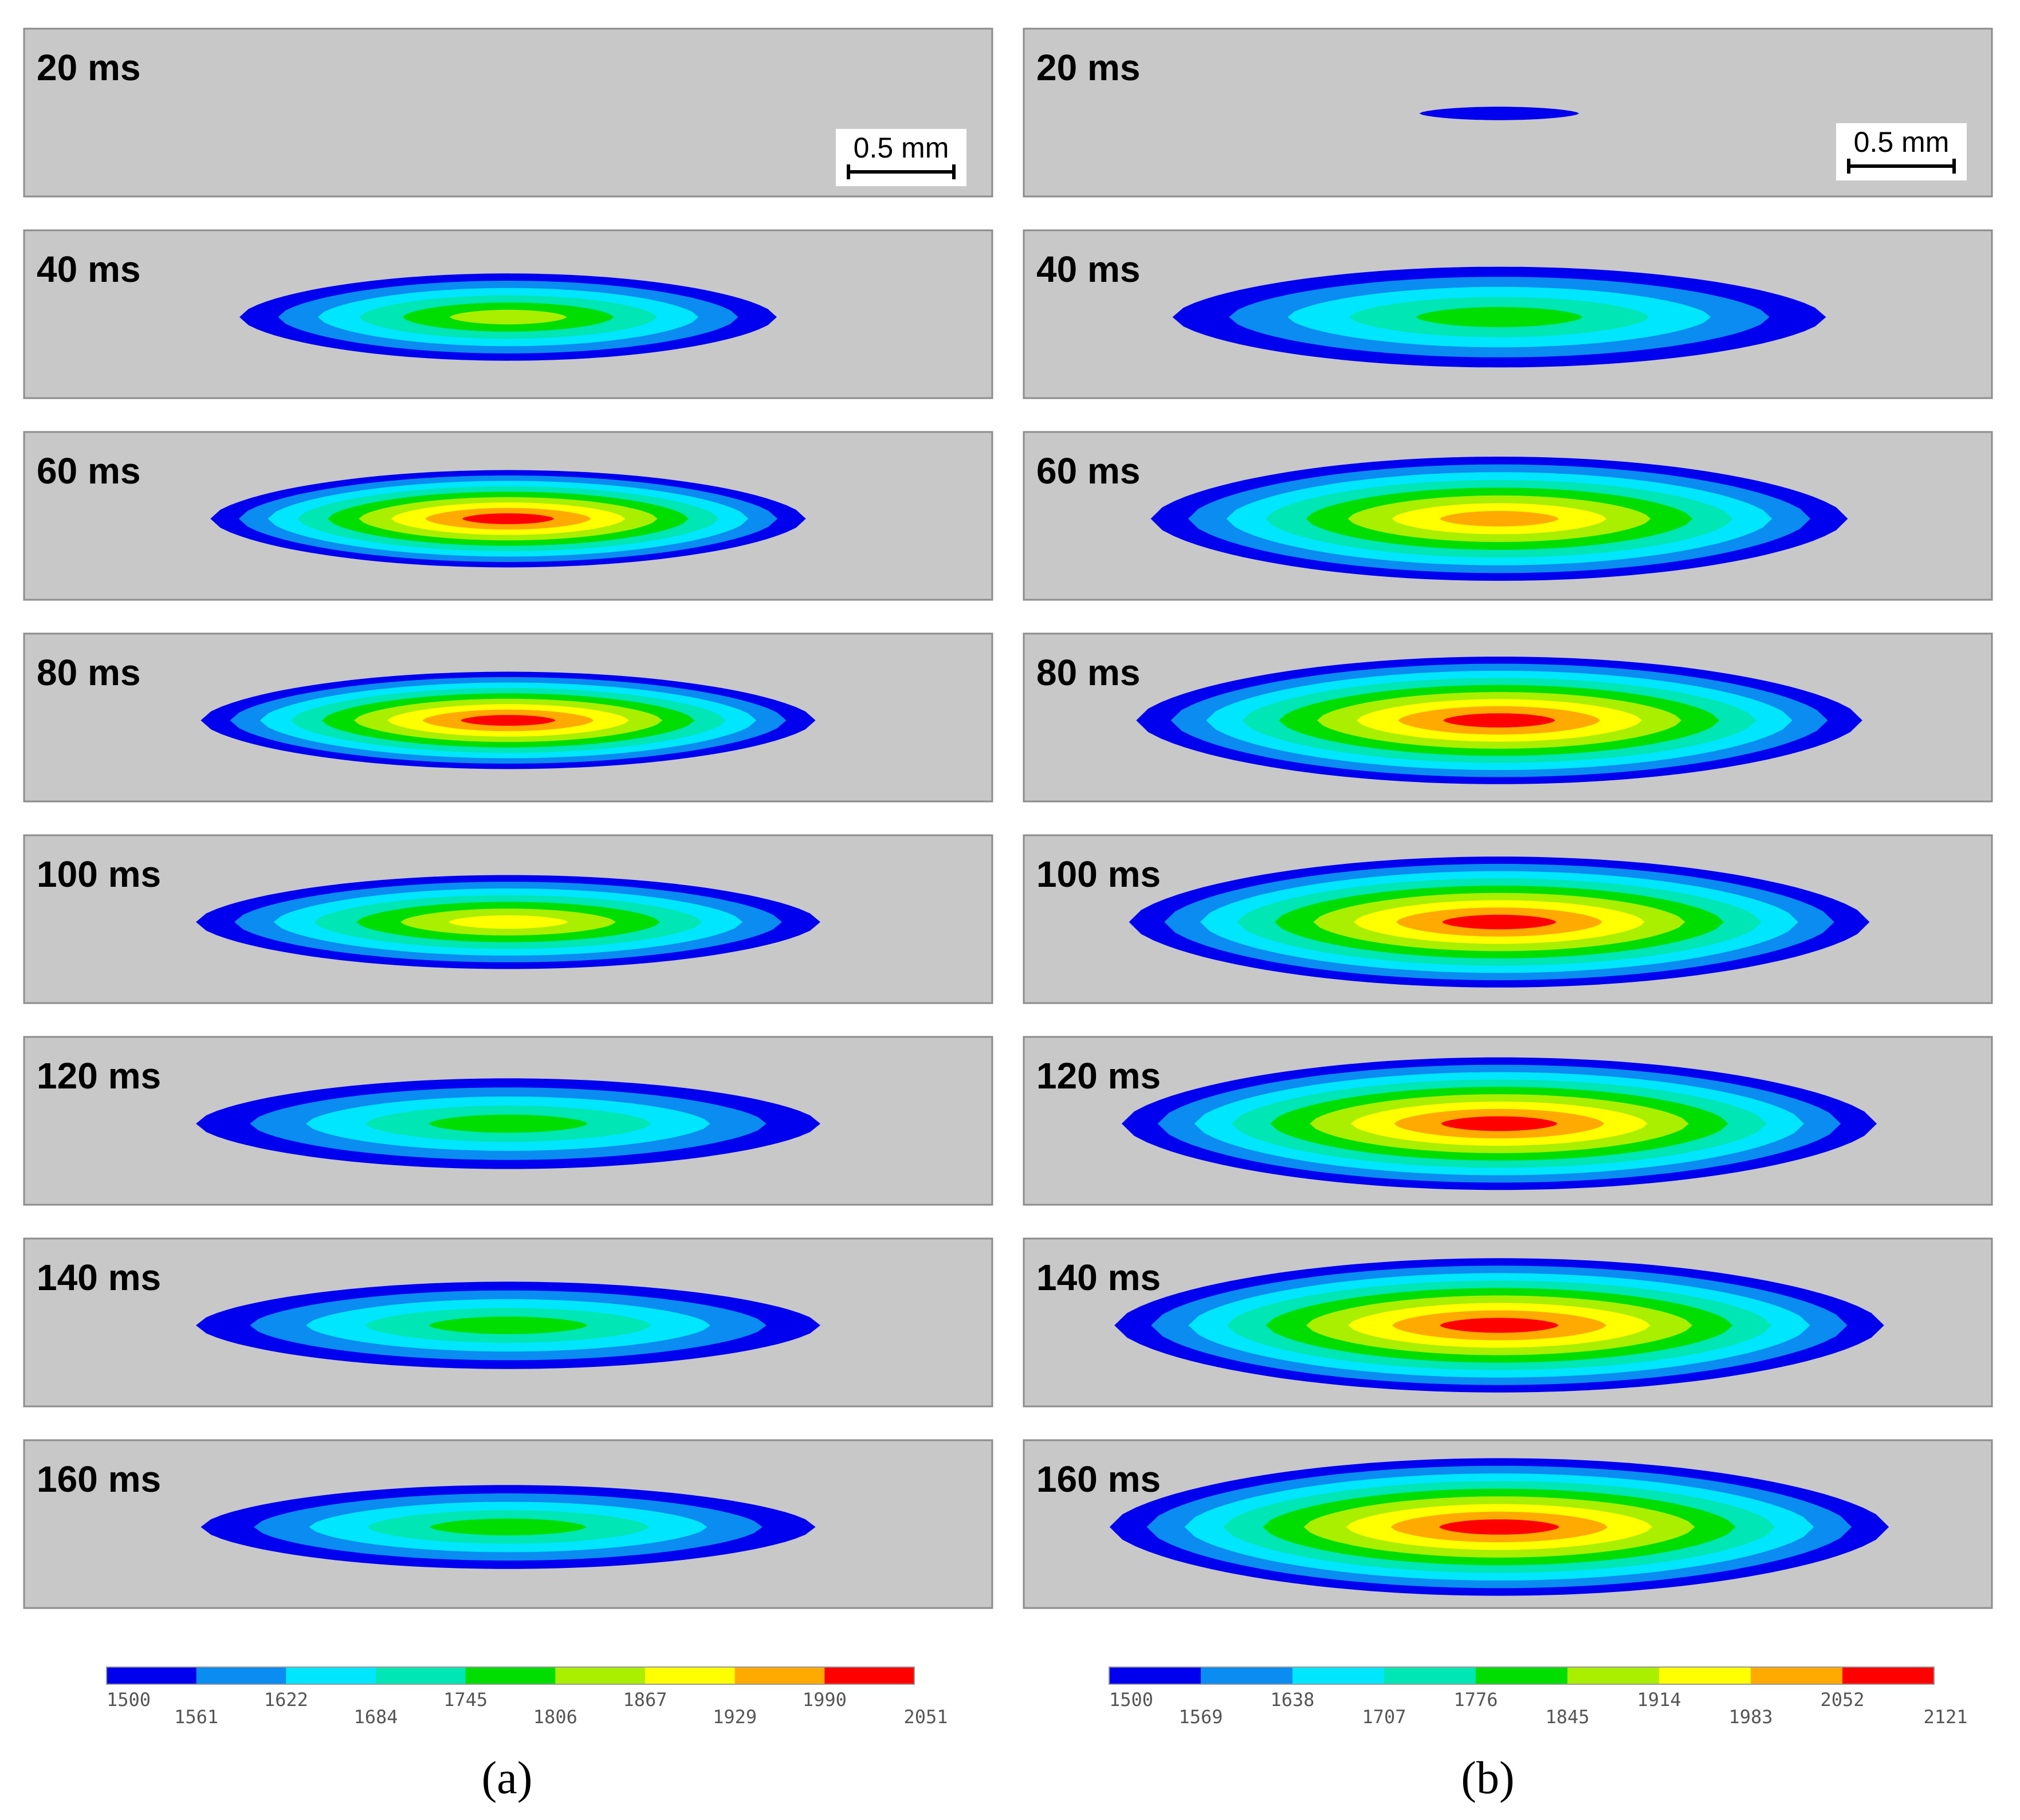 The image size is (2020, 1820). I want to click on scale-bar-label: 0.5 mm, so click(901, 148).